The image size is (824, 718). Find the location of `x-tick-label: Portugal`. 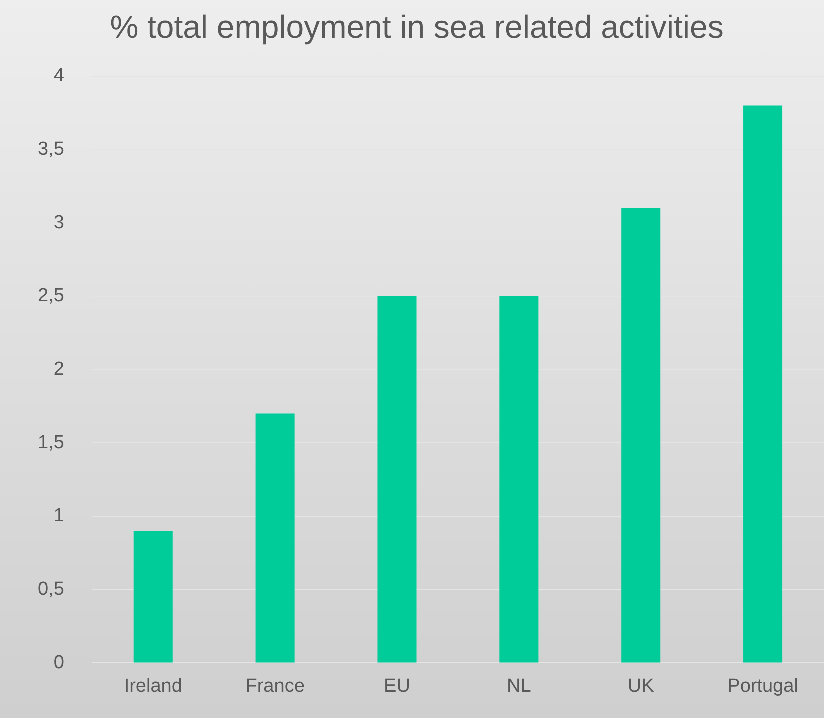

x-tick-label: Portugal is located at coordinates (763, 686).